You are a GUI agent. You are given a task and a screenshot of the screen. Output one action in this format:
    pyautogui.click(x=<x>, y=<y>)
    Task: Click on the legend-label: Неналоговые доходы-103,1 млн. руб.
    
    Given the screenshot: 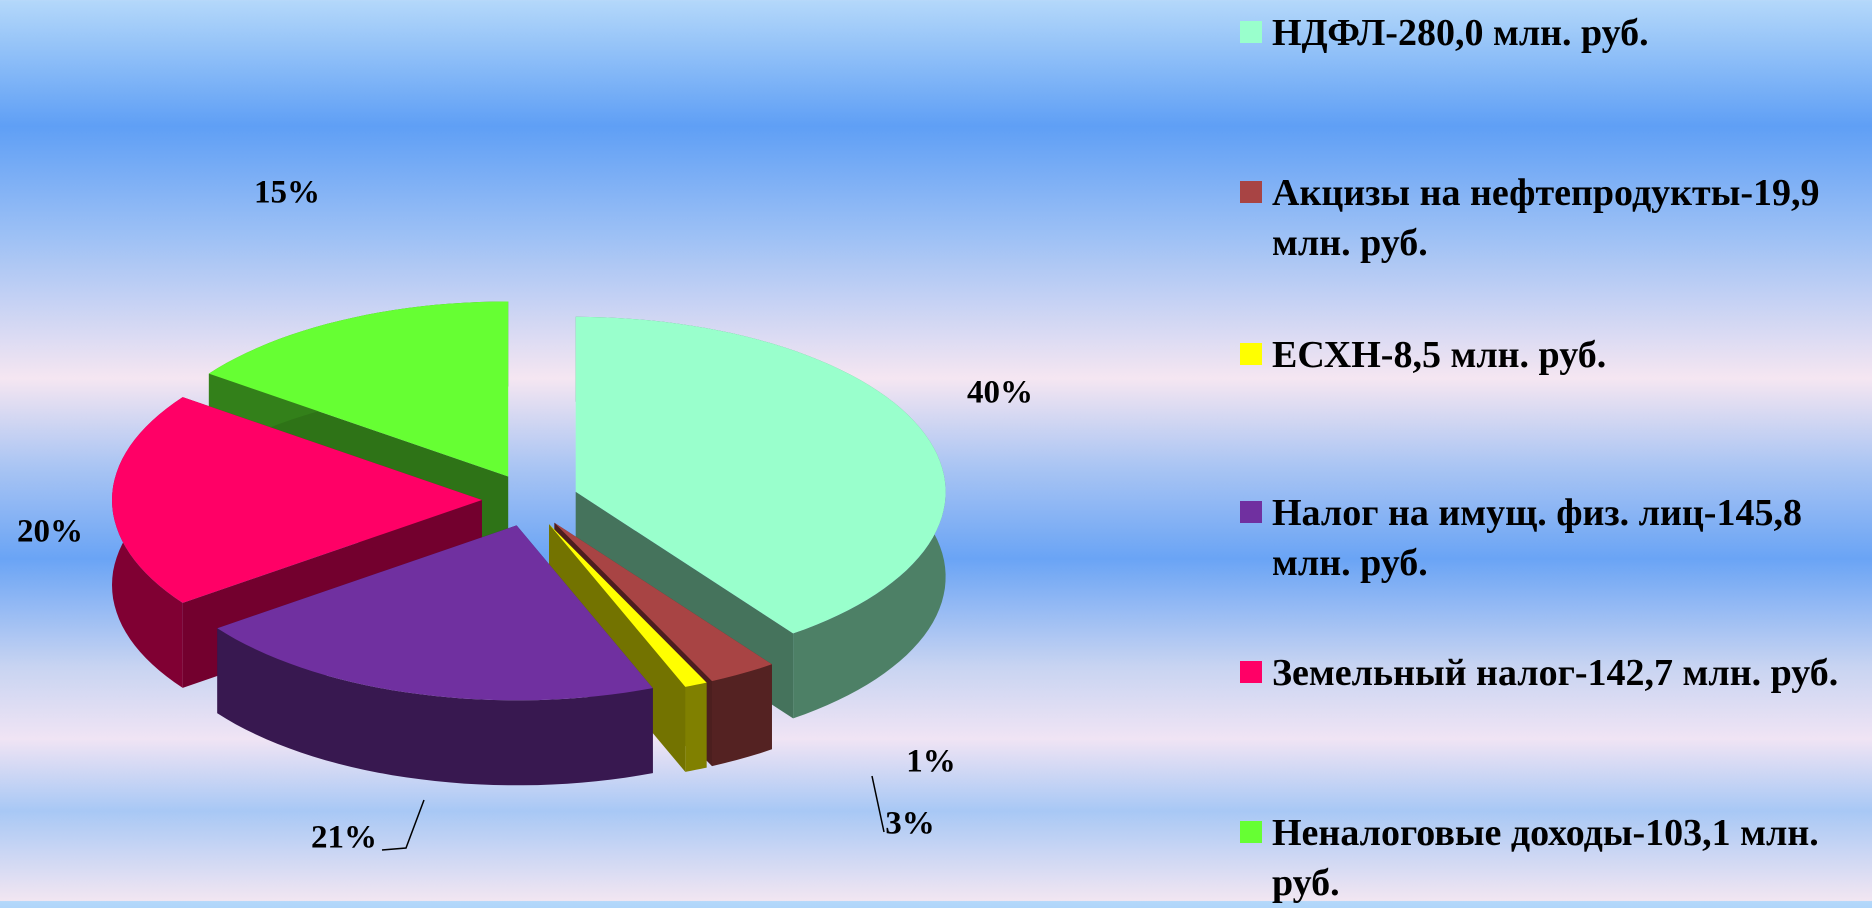 What is the action you would take?
    pyautogui.click(x=1545, y=858)
    